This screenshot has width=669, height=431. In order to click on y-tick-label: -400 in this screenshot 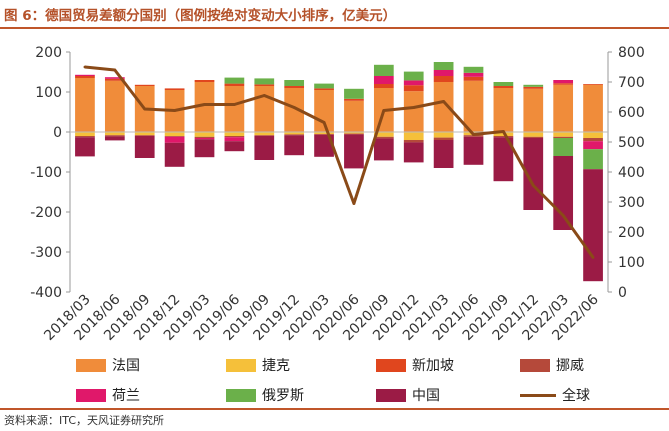, I will do `click(46, 293)`.